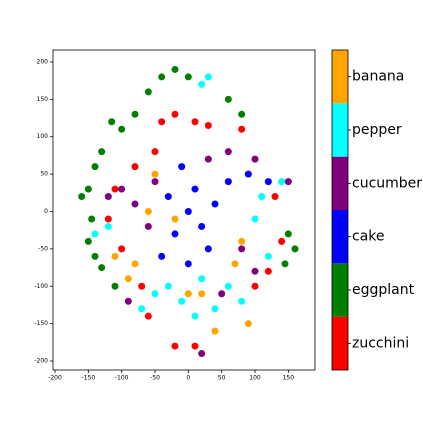 The height and width of the screenshot is (423, 423). Describe the element at coordinates (41, 286) in the screenshot. I see `y-tick-label: -100` at that location.